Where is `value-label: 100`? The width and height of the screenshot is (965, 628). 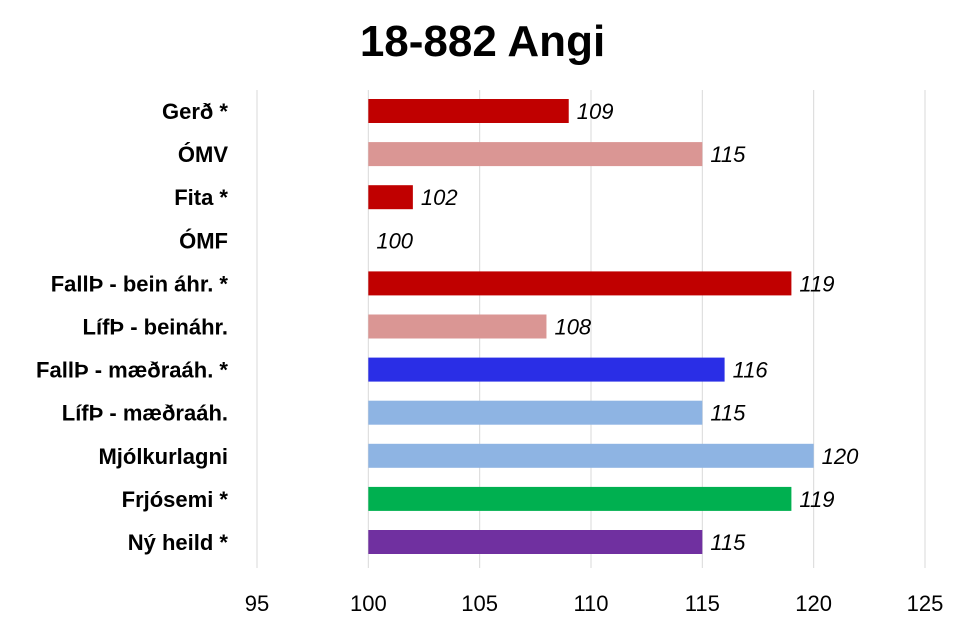 value-label: 100 is located at coordinates (394, 240).